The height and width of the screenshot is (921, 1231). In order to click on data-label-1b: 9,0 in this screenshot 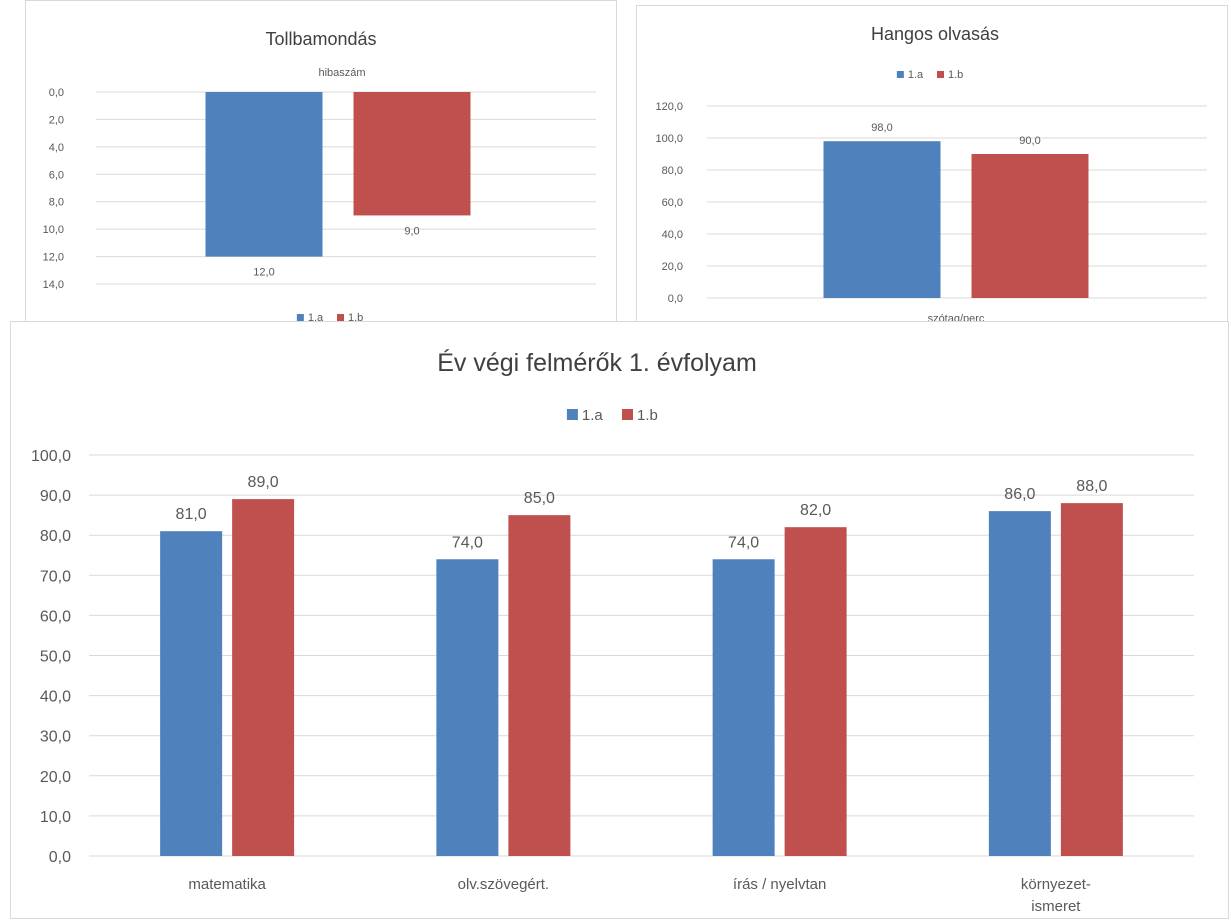, I will do `click(411, 231)`.